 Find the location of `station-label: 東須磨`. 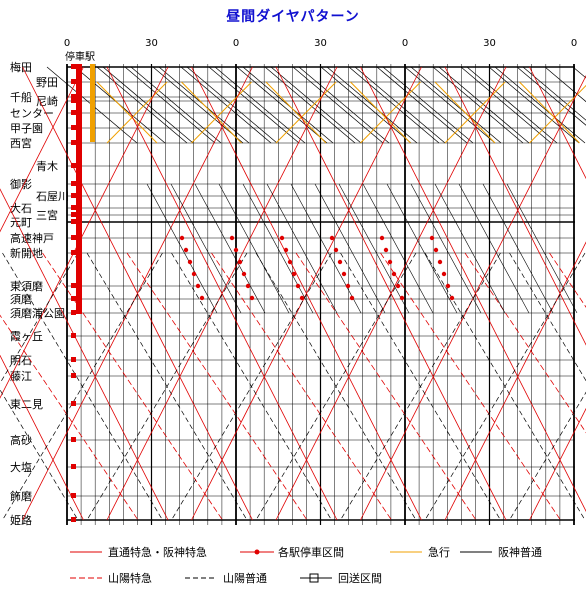

station-label: 東須磨 is located at coordinates (26, 286).